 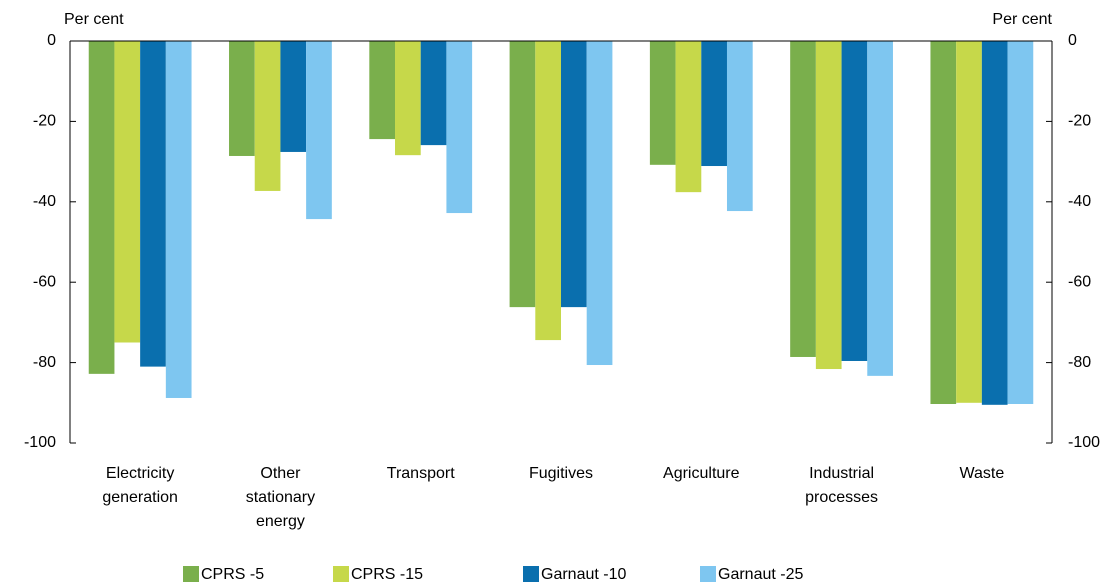 What do you see at coordinates (44, 281) in the screenshot?
I see `y-tick-label: -60` at bounding box center [44, 281].